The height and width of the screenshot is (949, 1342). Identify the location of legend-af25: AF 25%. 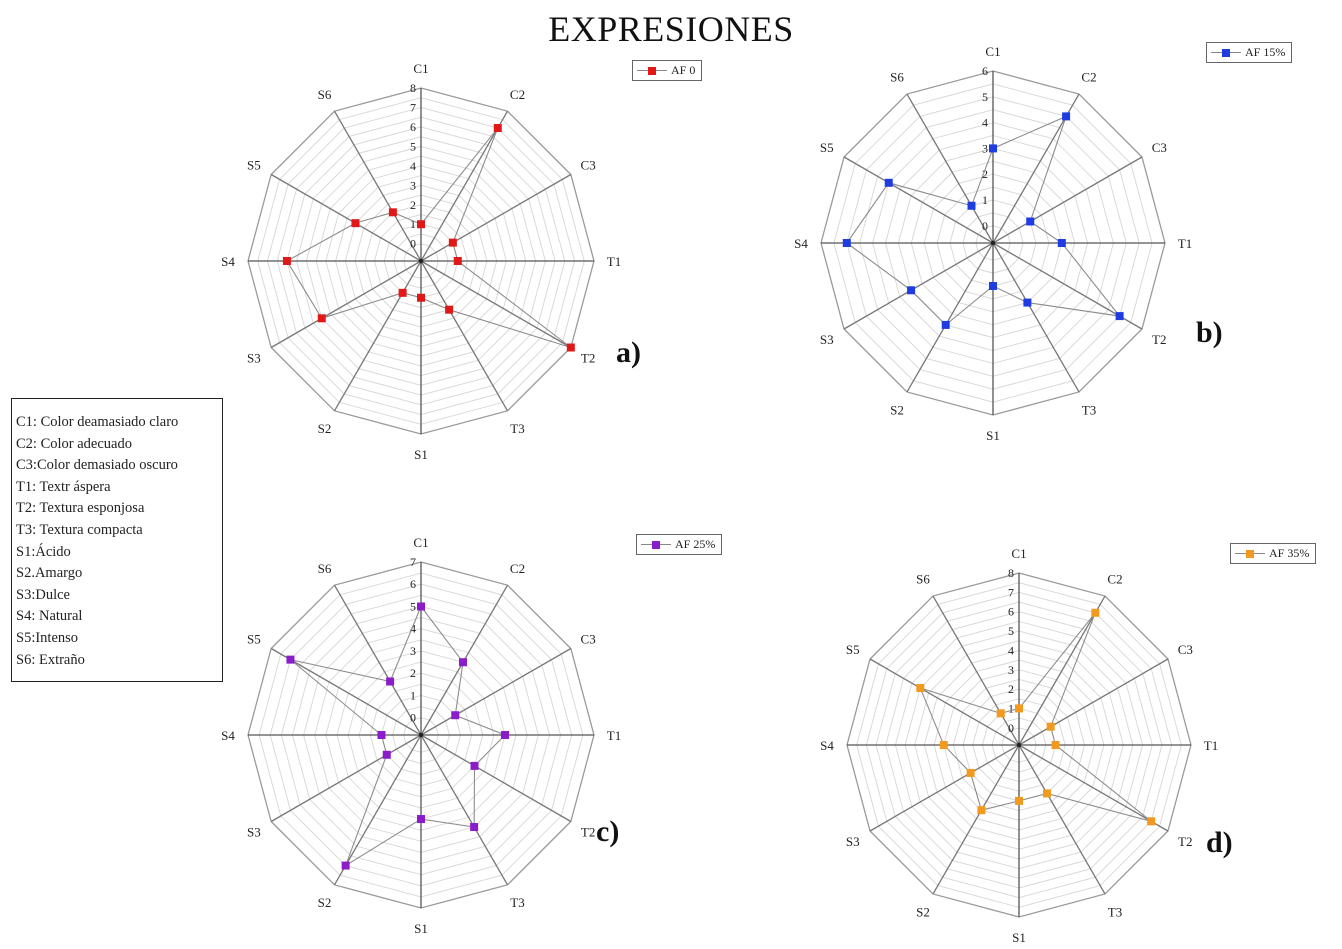
(679, 544).